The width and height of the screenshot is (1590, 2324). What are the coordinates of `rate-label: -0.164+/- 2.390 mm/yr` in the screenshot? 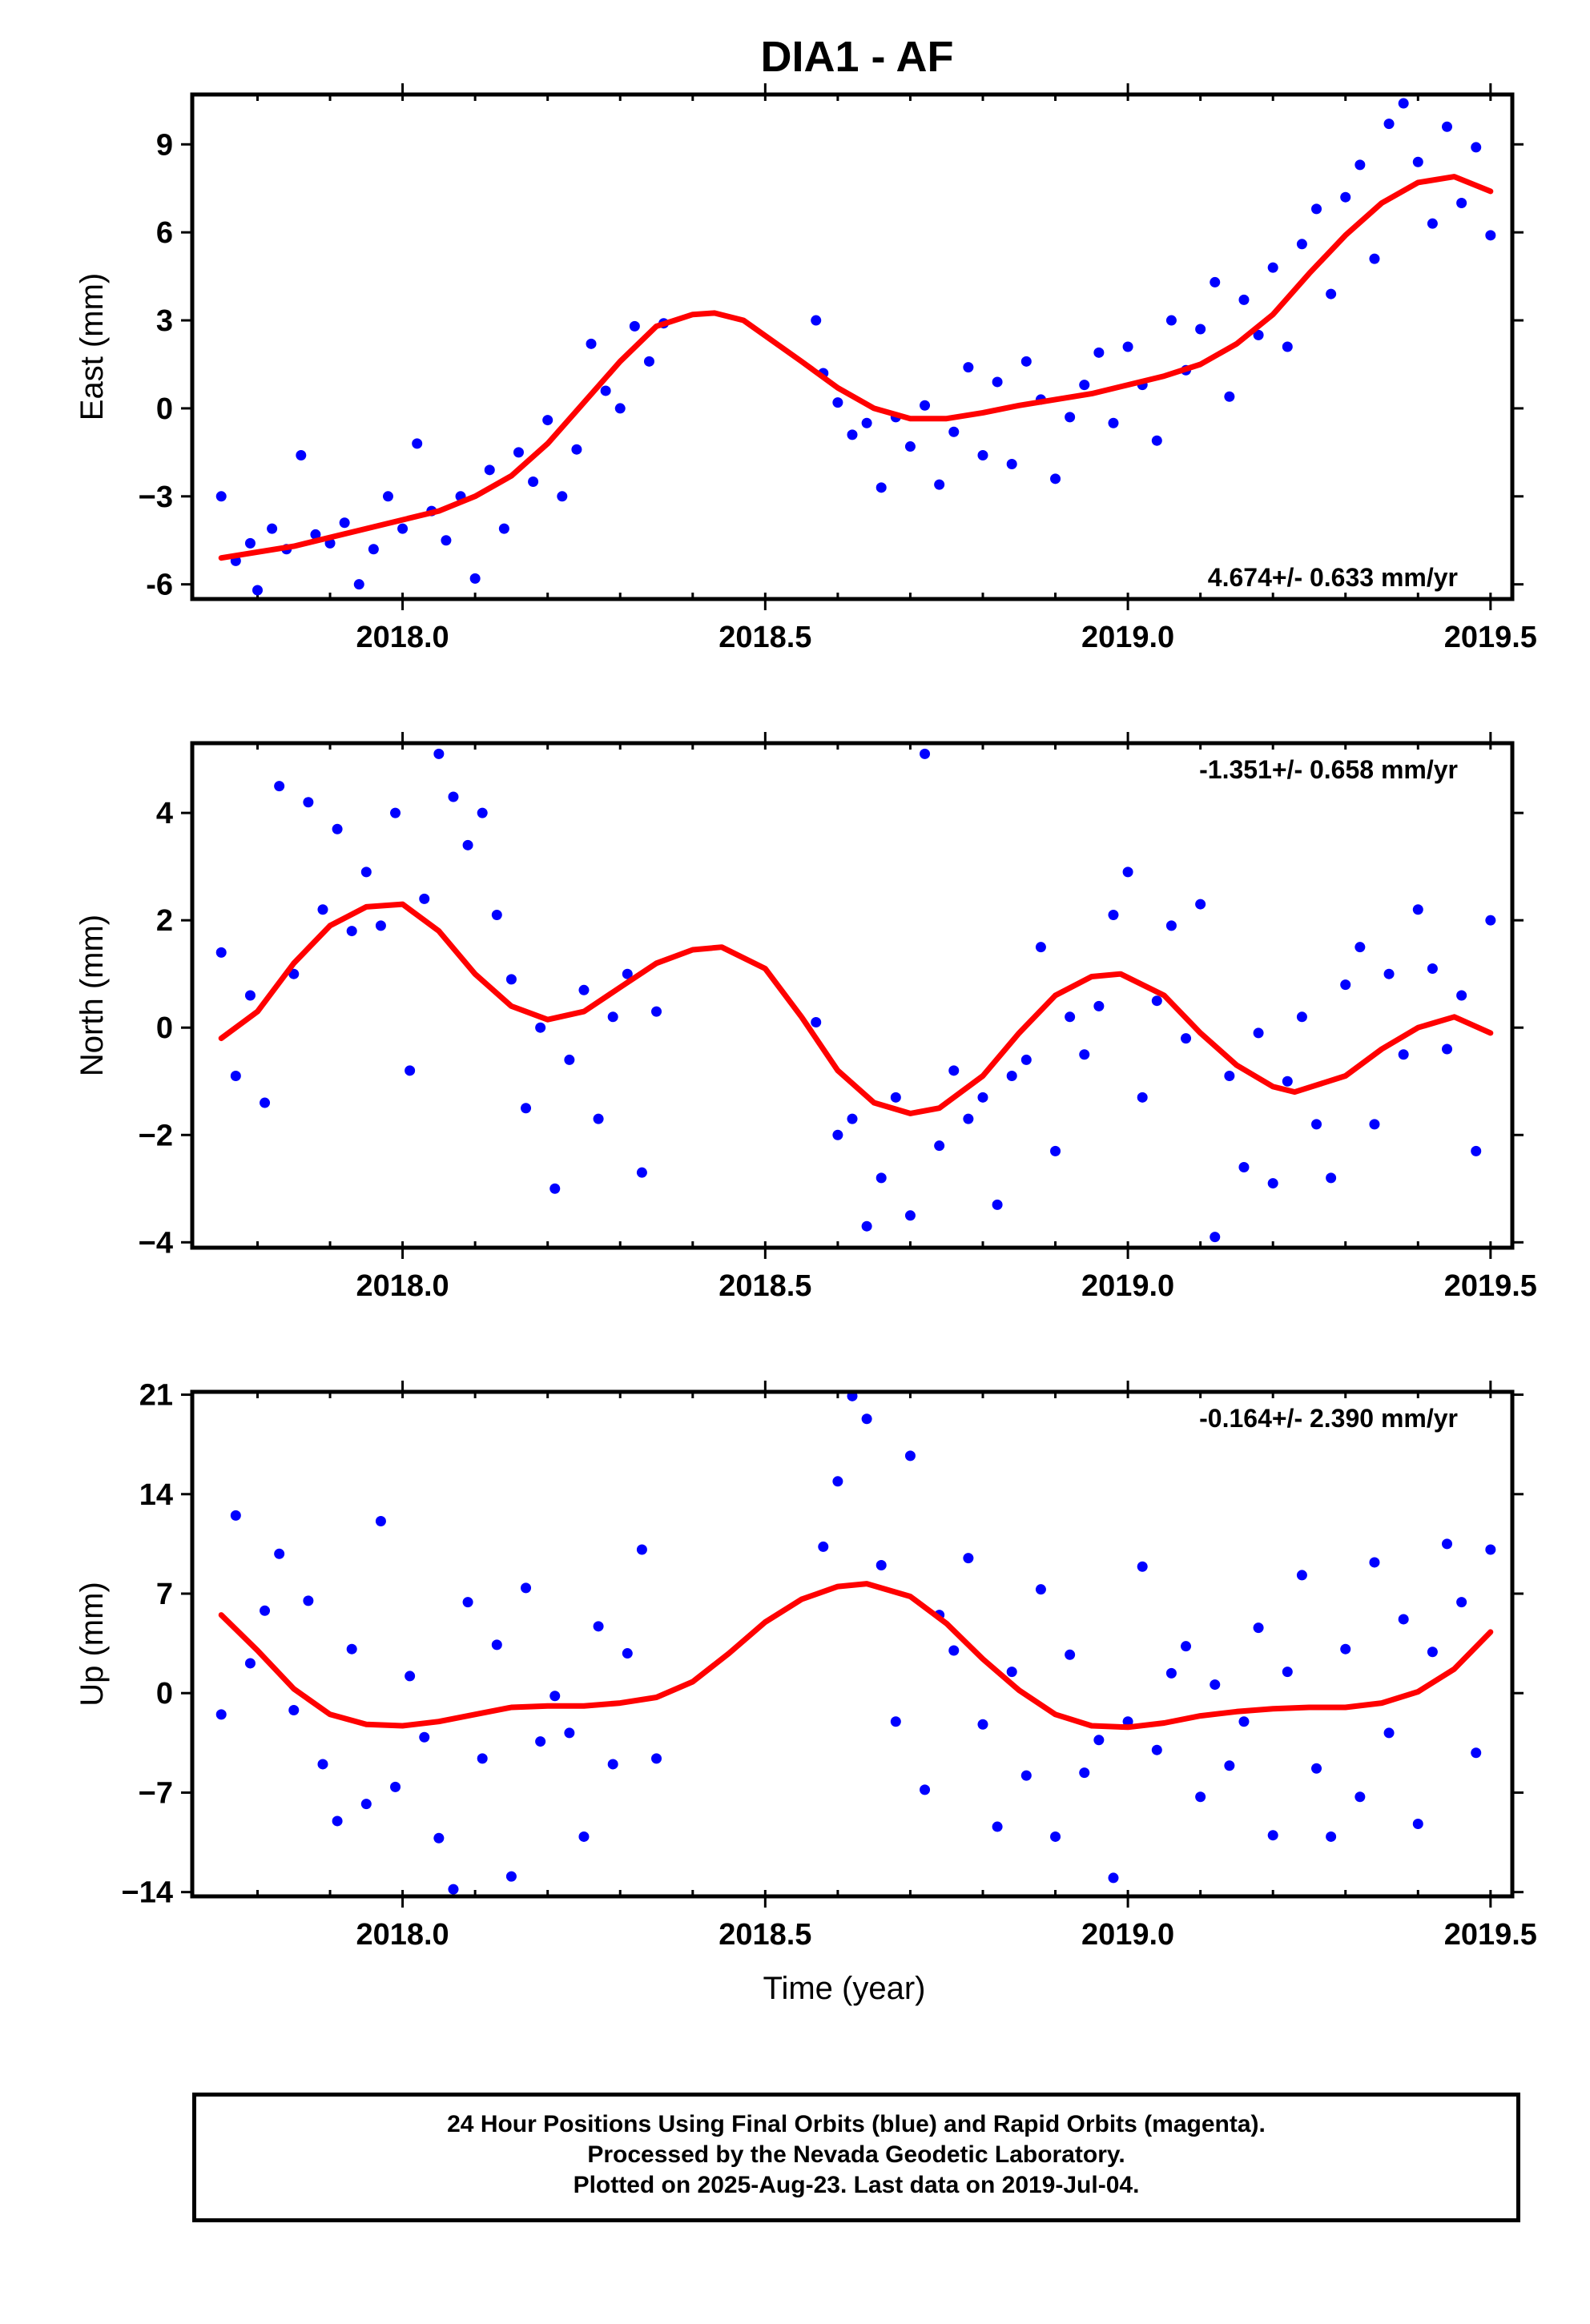 It's located at (1328, 1418).